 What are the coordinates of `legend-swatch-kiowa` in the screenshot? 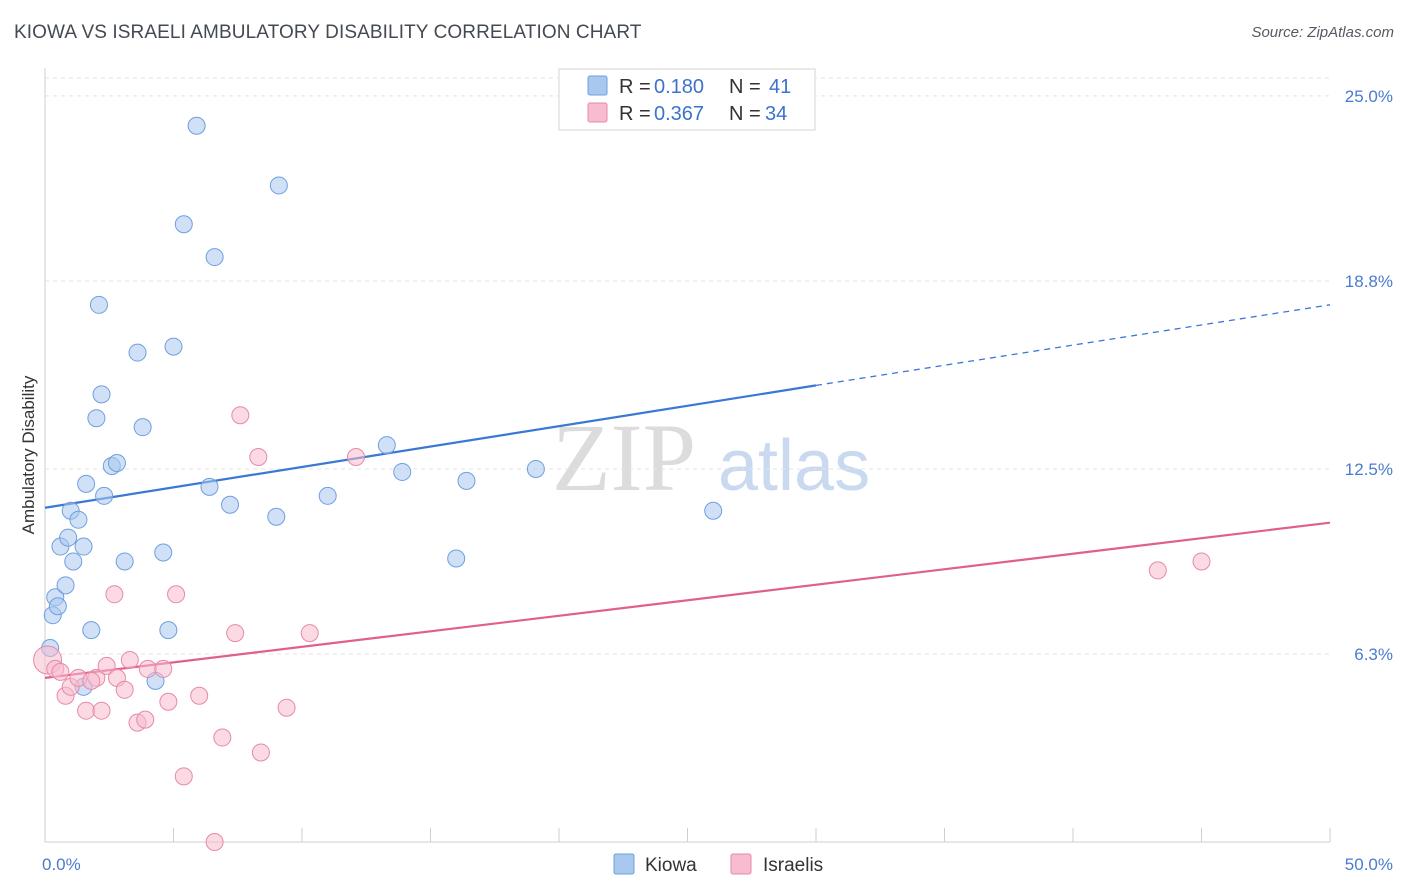 It's located at (597, 85).